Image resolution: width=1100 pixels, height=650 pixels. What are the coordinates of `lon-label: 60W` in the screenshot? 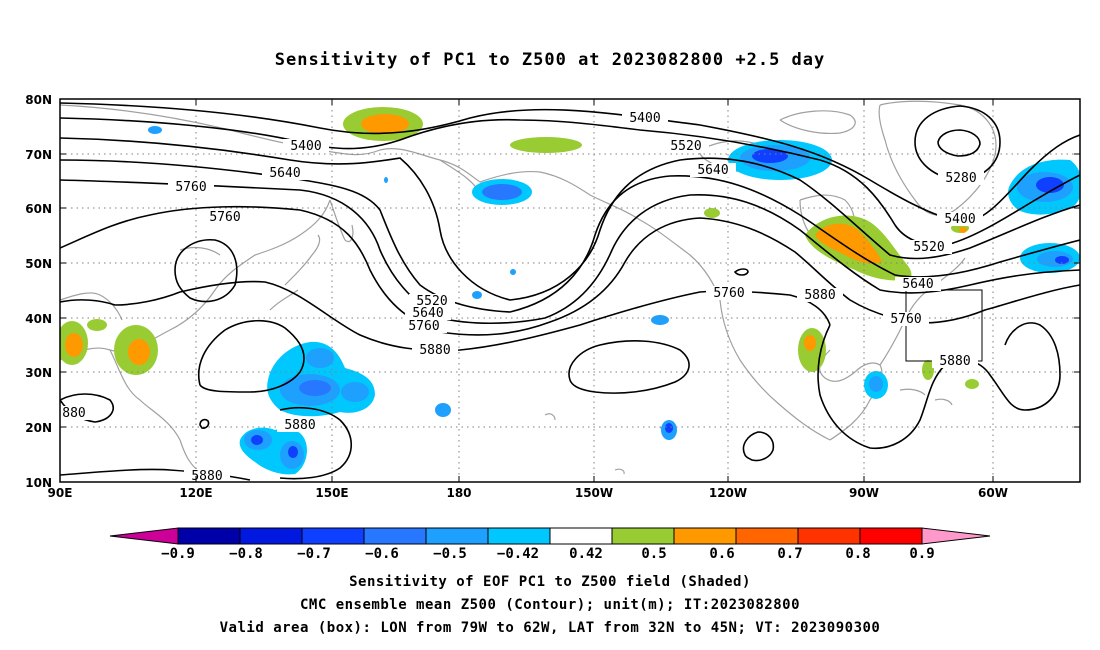 It's located at (993, 493).